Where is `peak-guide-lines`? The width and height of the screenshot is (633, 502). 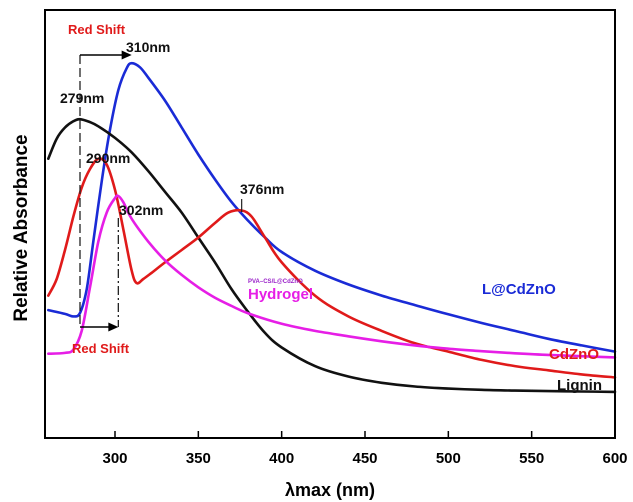 peak-guide-lines is located at coordinates (161, 191).